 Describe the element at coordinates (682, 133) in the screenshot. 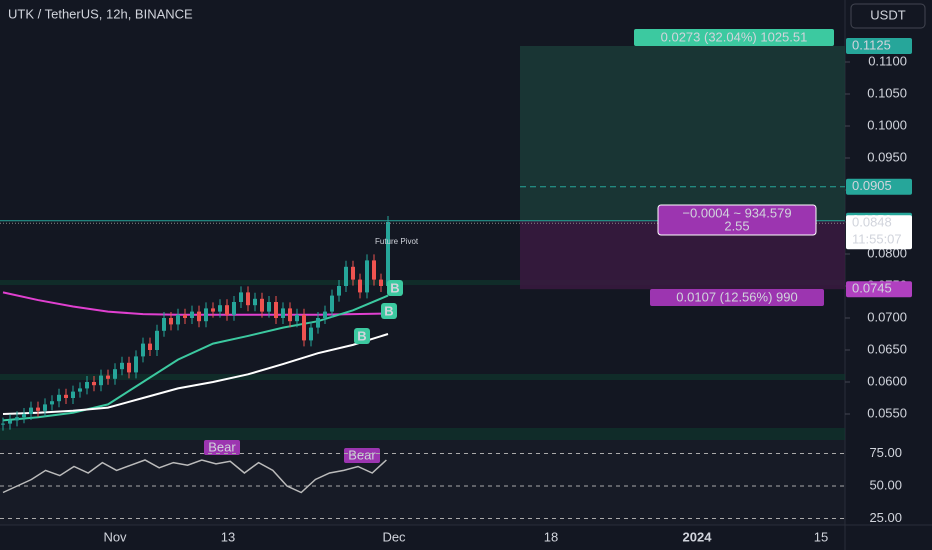

I see `target-zone` at that location.